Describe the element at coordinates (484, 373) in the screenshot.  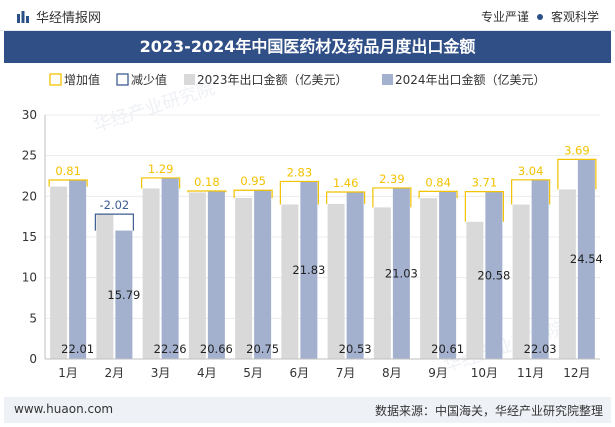
I see `x-tick-label: 10月` at that location.